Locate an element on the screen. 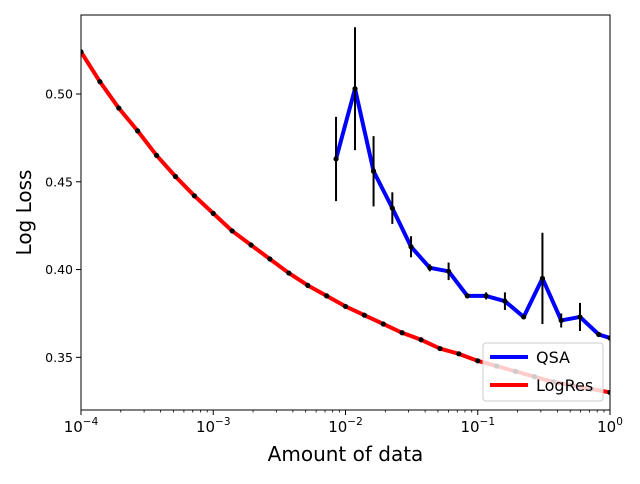 The width and height of the screenshot is (640, 484). x-tick-label: 10⁰ is located at coordinates (610, 426).